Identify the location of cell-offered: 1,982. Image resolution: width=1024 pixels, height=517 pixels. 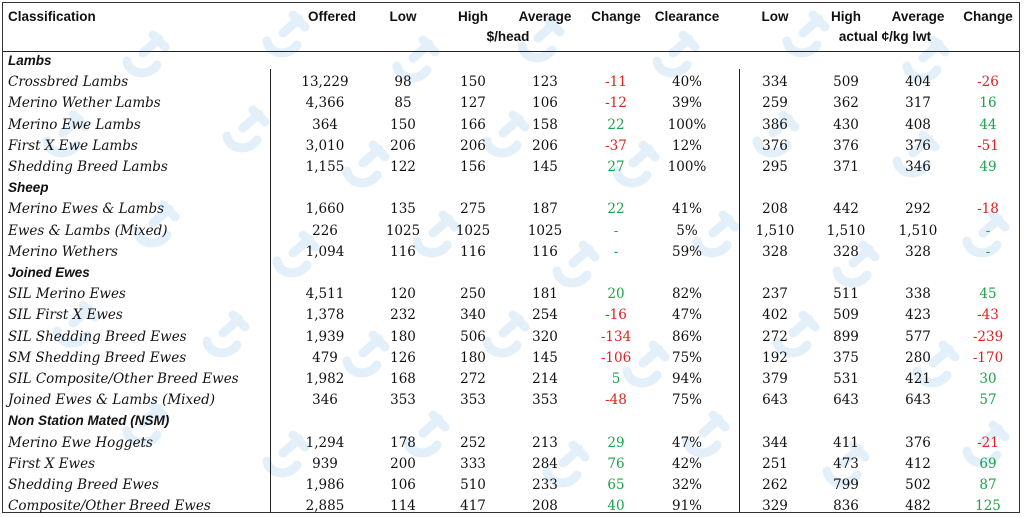
(325, 379).